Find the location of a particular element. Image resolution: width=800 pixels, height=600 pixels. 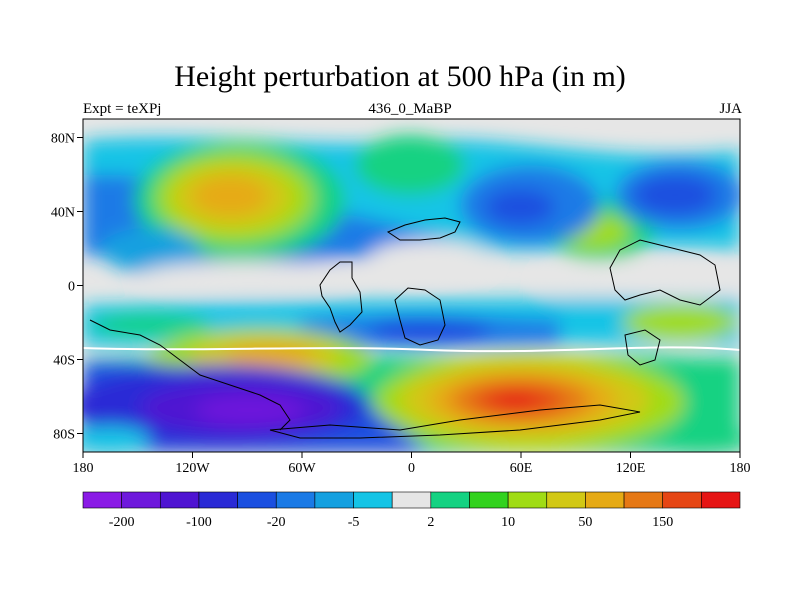

y-axis: 80N 40N 0 40S 80S is located at coordinates (67, 287).